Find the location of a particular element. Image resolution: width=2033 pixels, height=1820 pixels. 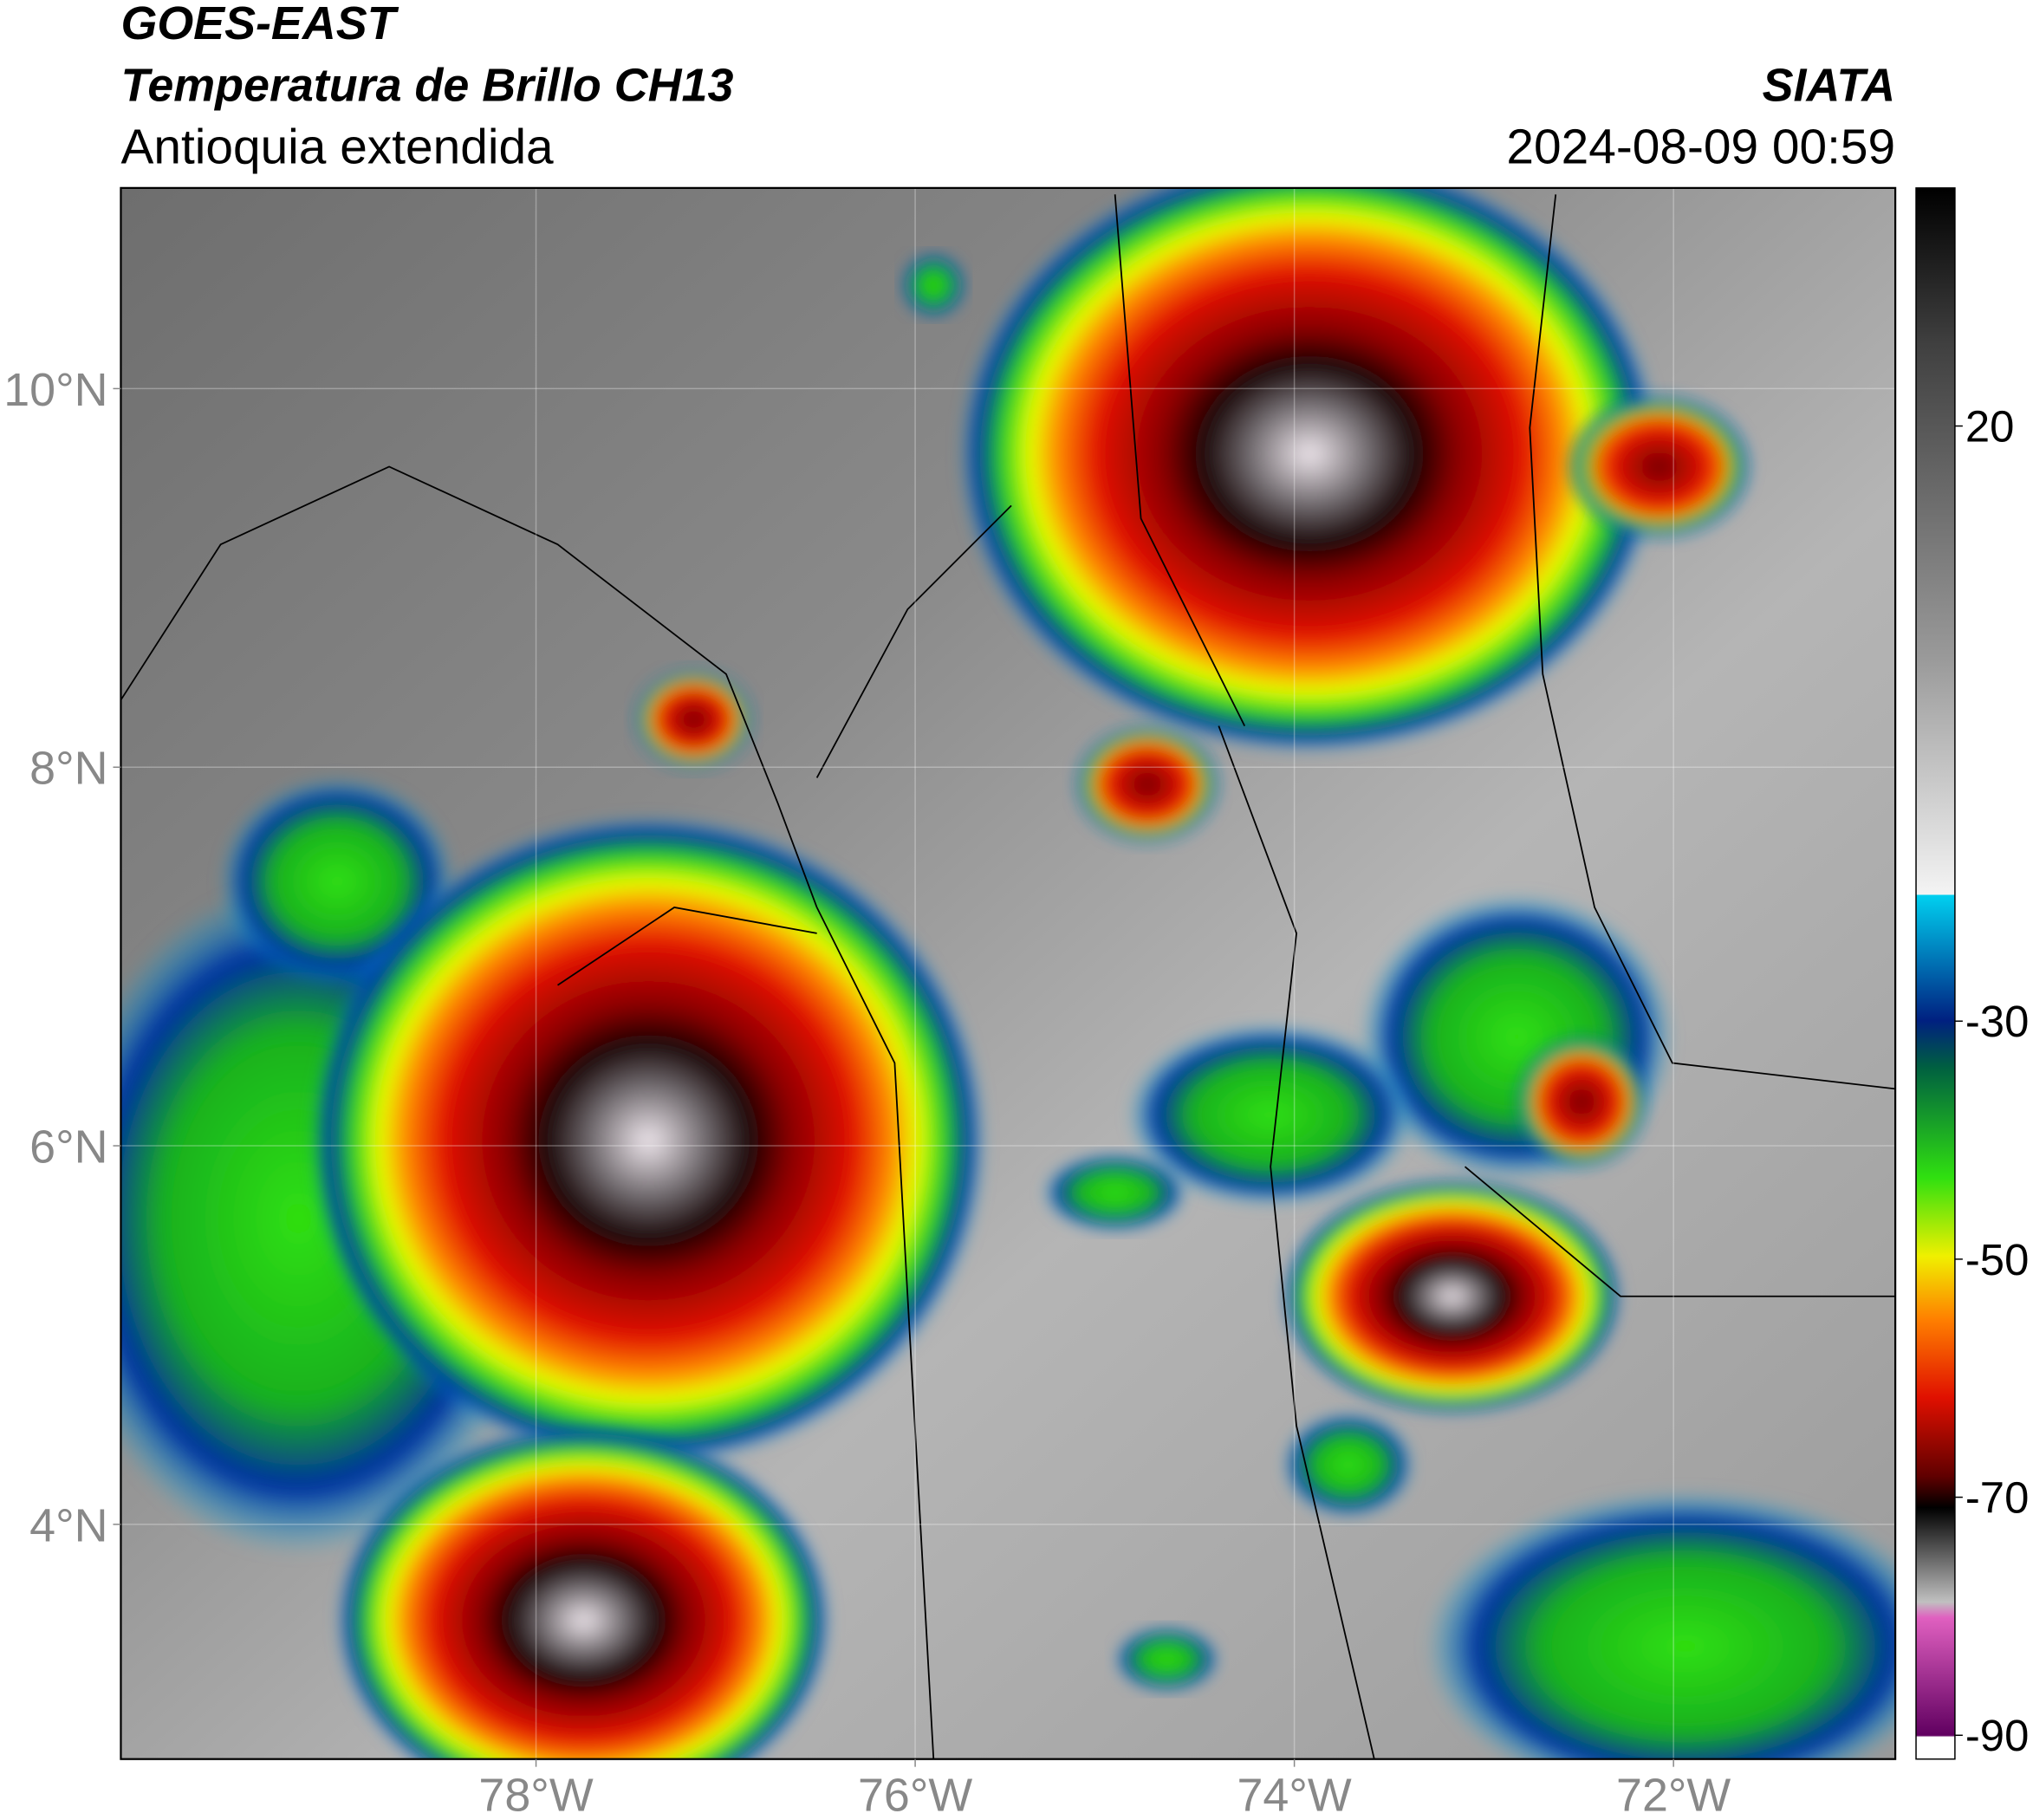

colorbar-label: -30 is located at coordinates (1997, 1021).